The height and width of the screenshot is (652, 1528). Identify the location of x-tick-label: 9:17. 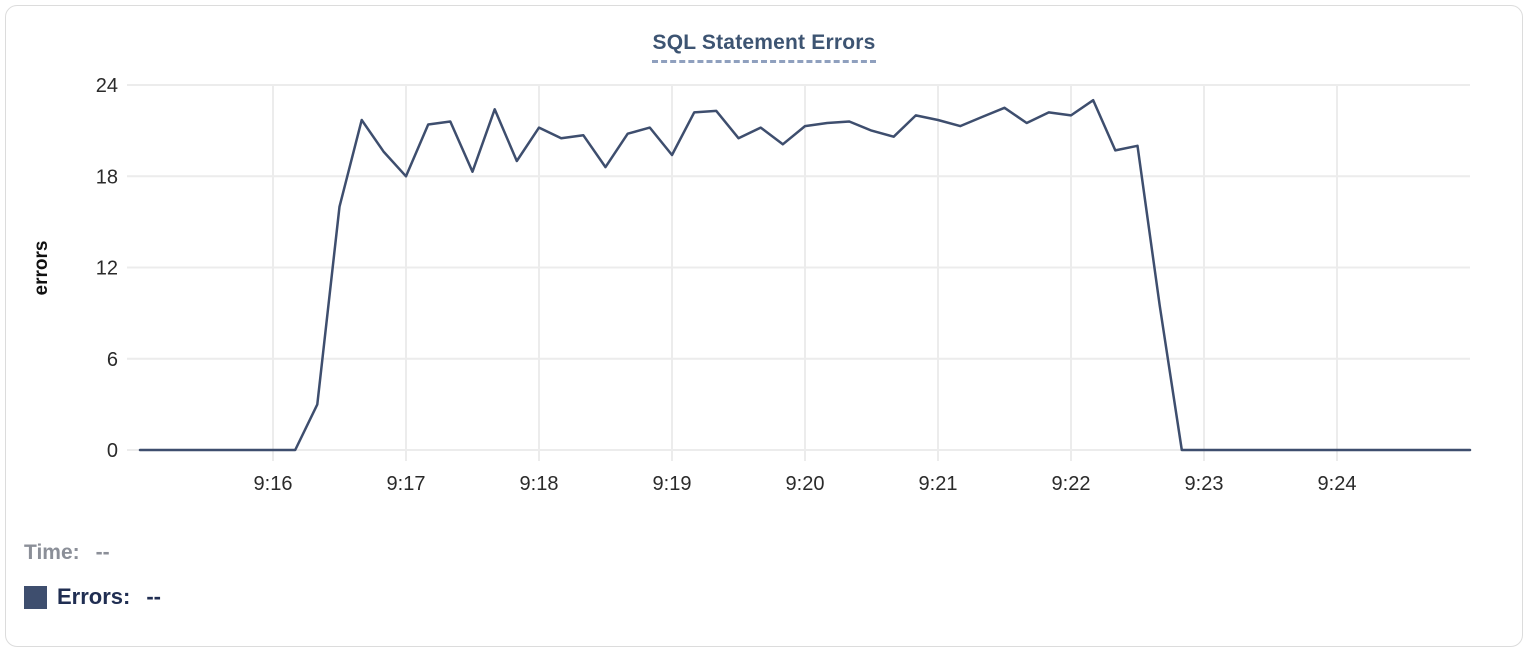
(406, 484).